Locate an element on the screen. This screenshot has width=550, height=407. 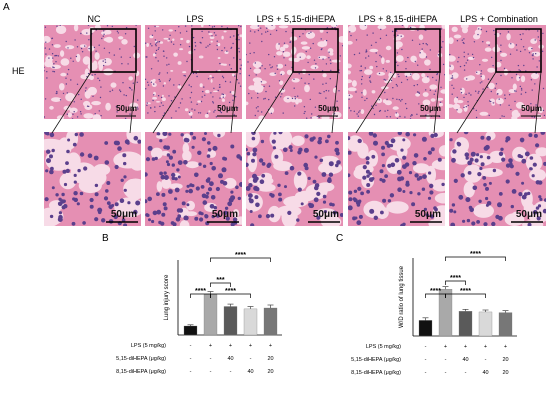
overview-tissue-image-5: 50μm is located at coordinates (497, 72).